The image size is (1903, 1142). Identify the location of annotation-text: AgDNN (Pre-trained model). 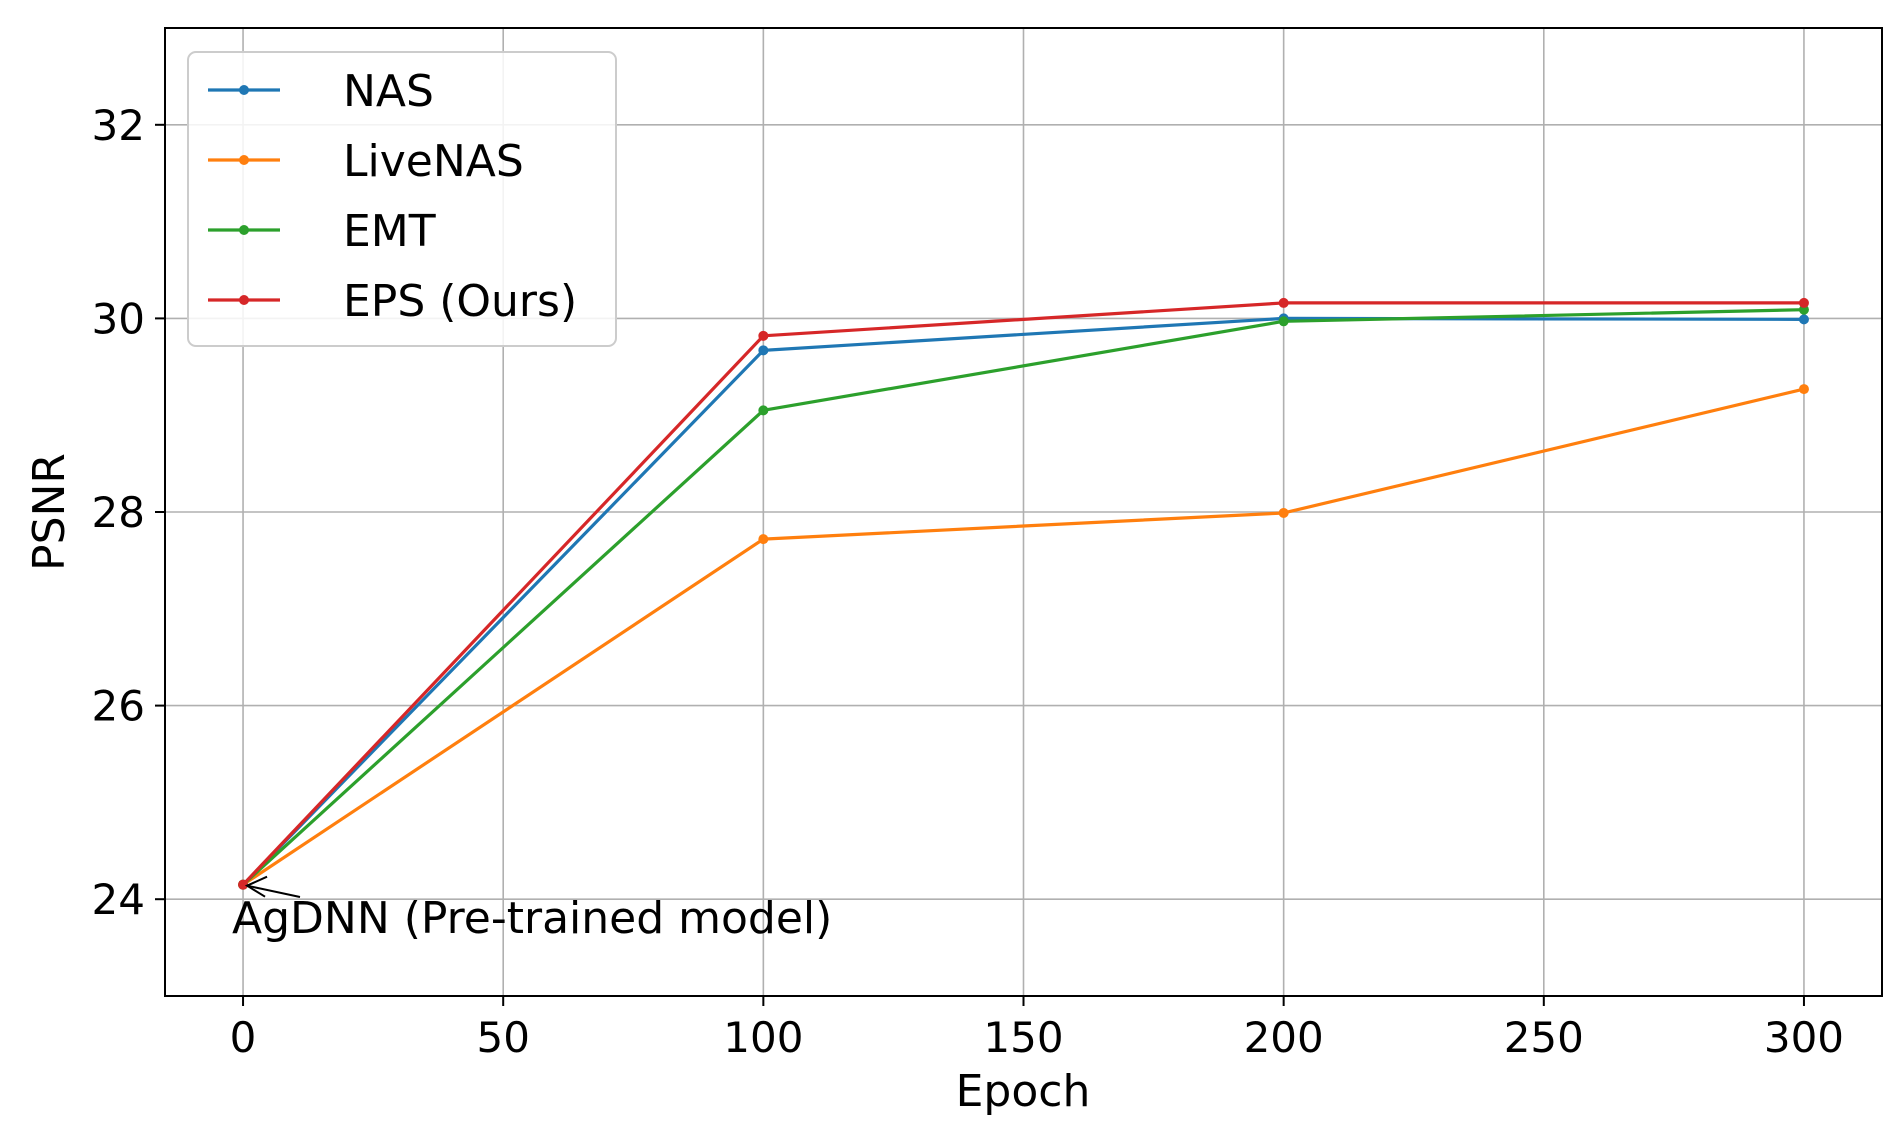
(532, 918).